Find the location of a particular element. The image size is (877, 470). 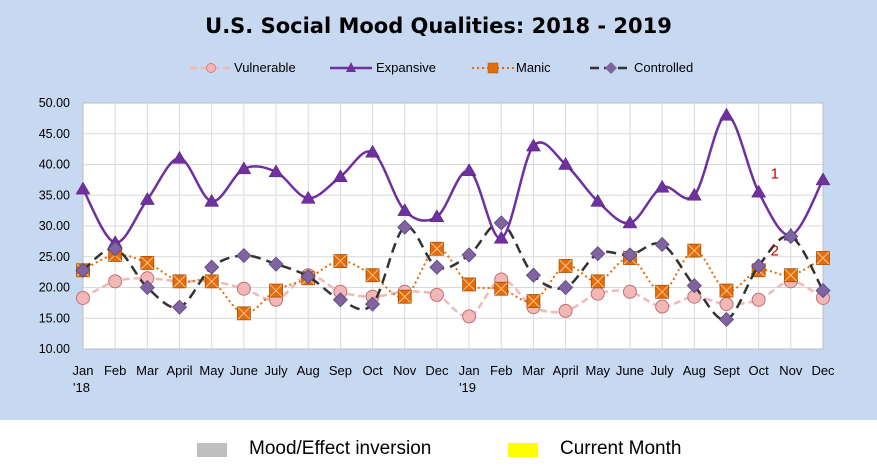

x-tick-label: June is located at coordinates (630, 370).